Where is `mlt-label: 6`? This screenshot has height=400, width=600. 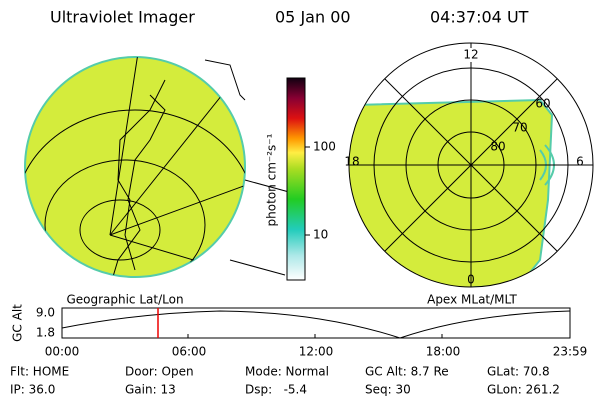
mlt-label: 6 is located at coordinates (580, 162).